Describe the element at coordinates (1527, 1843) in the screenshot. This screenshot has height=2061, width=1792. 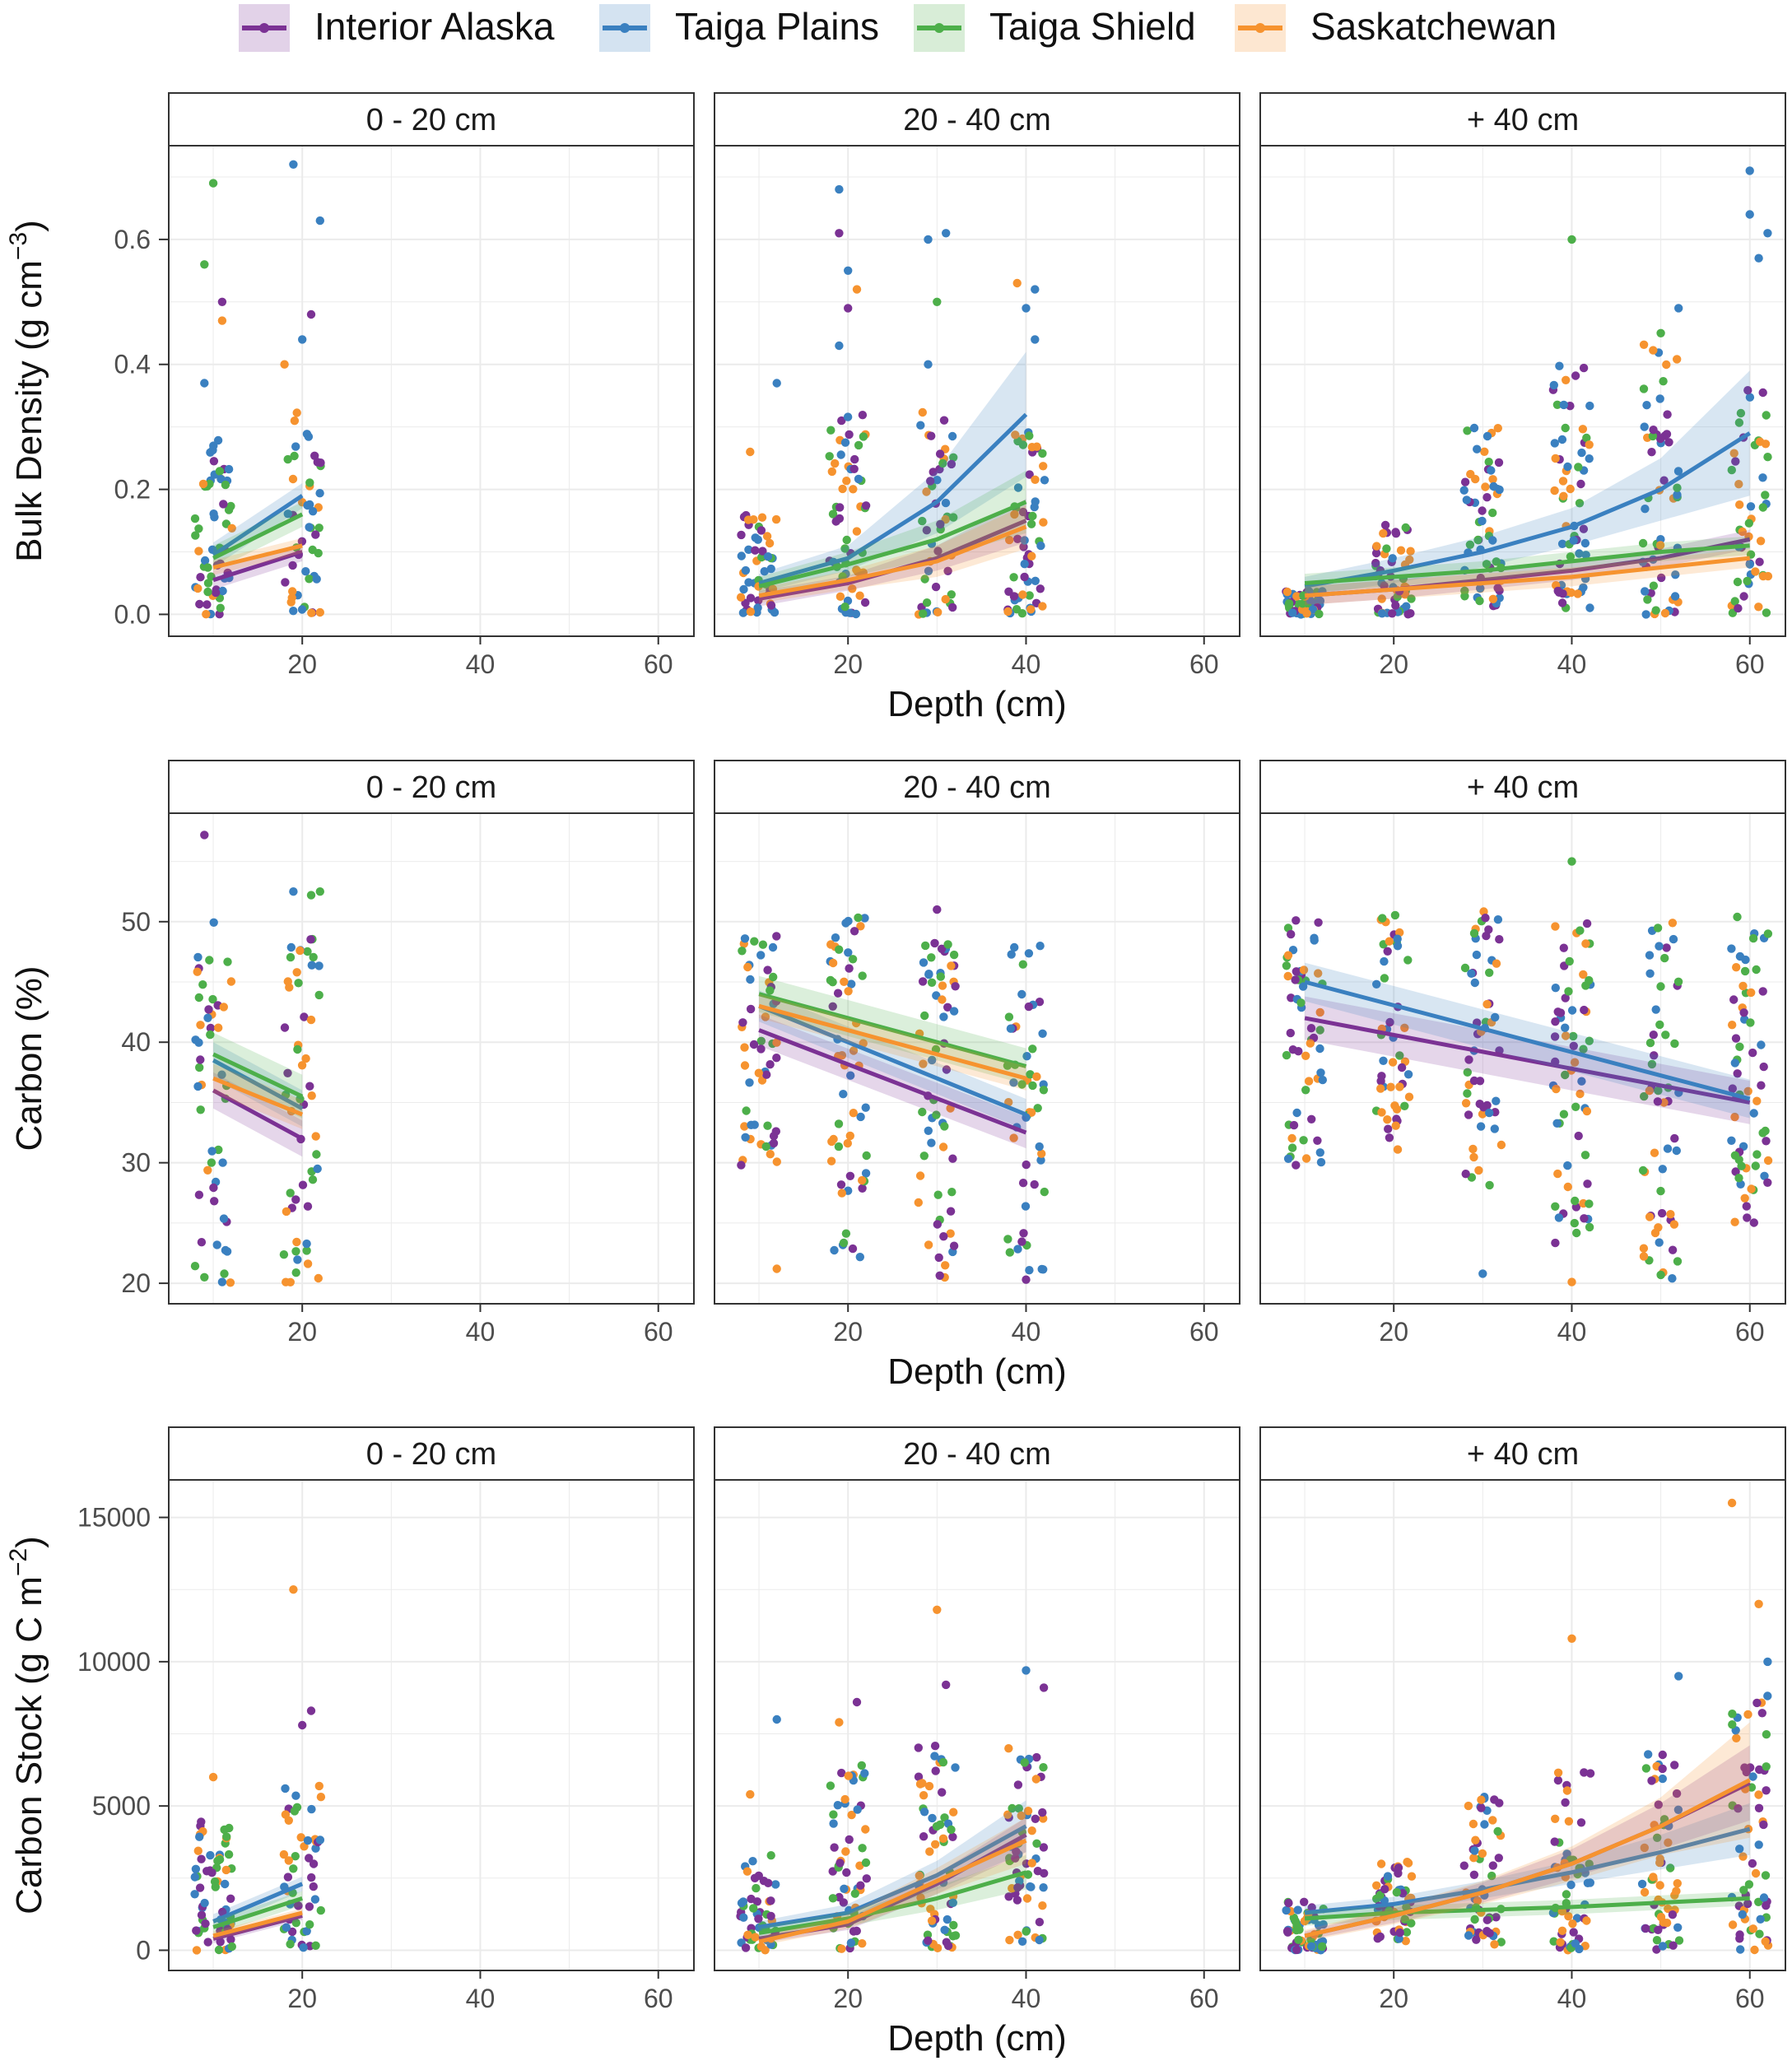
I see `fit-ribbon-interior-alaska` at that location.